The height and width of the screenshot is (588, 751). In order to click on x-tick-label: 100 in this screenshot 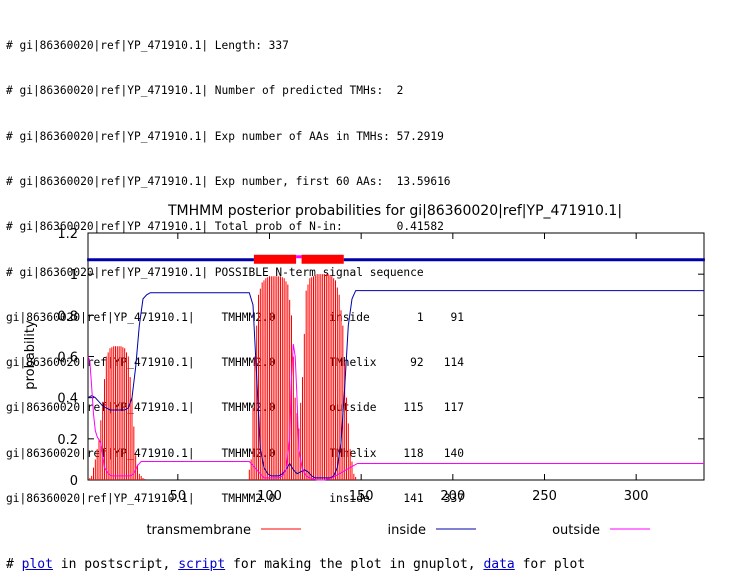, I will do `click(269, 496)`.